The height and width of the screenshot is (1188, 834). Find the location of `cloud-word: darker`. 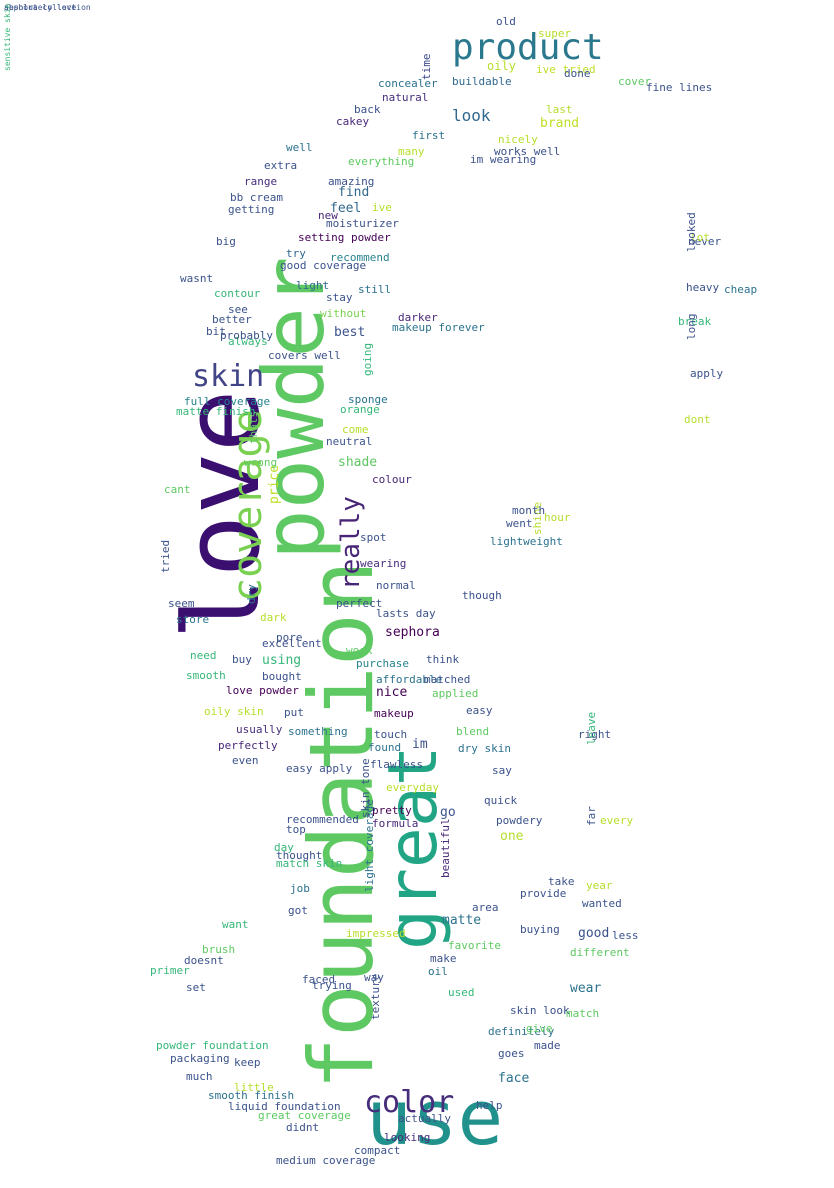

cloud-word: darker is located at coordinates (418, 317).